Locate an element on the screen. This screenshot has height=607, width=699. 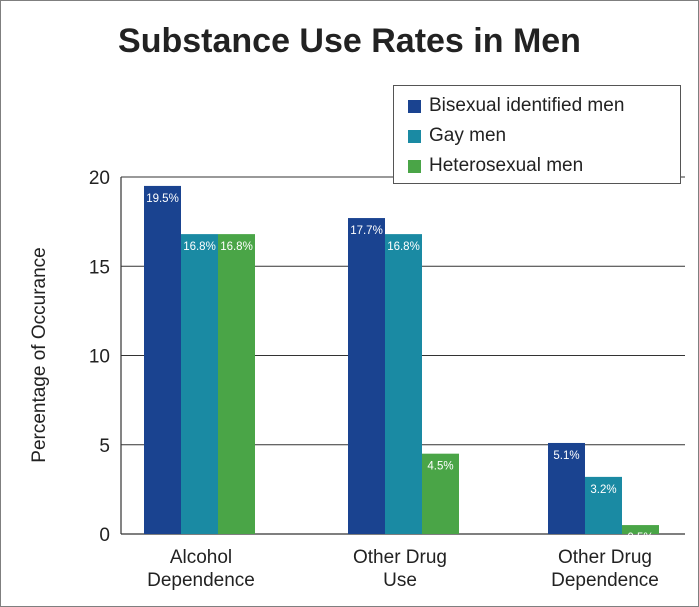
bar-value-label: 5.1% is located at coordinates (566, 456).